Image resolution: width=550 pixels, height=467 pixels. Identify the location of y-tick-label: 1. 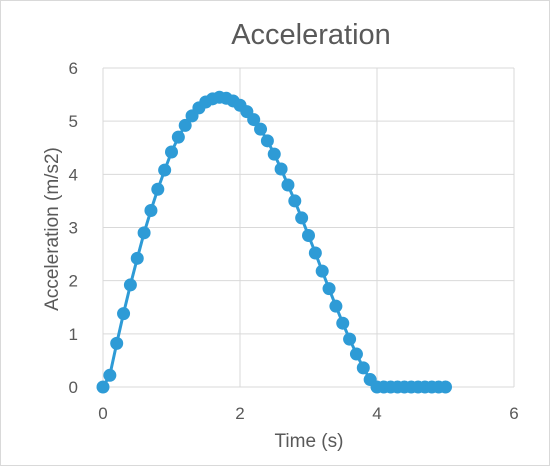
(73, 334).